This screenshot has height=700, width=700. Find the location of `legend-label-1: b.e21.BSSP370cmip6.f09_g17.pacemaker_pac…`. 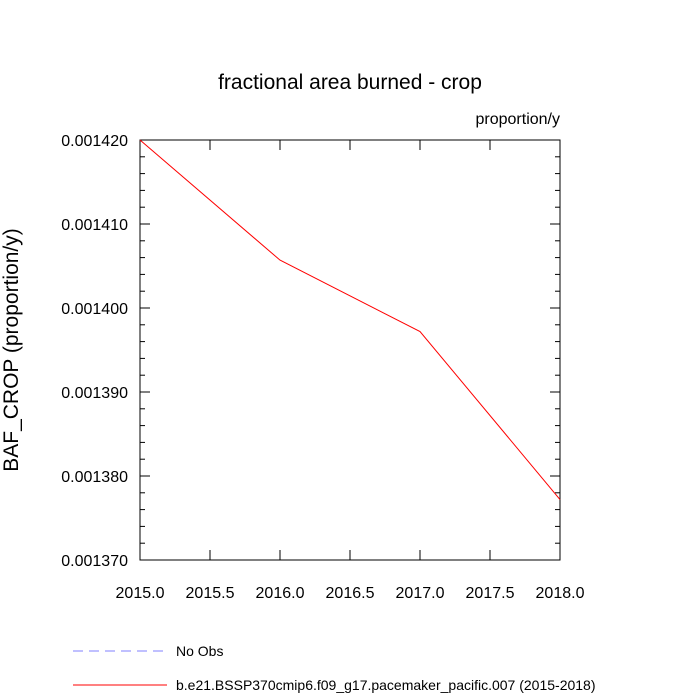

legend-label-1: b.e21.BSSP370cmip6.f09_g17.pacemaker_pac… is located at coordinates (386, 685).